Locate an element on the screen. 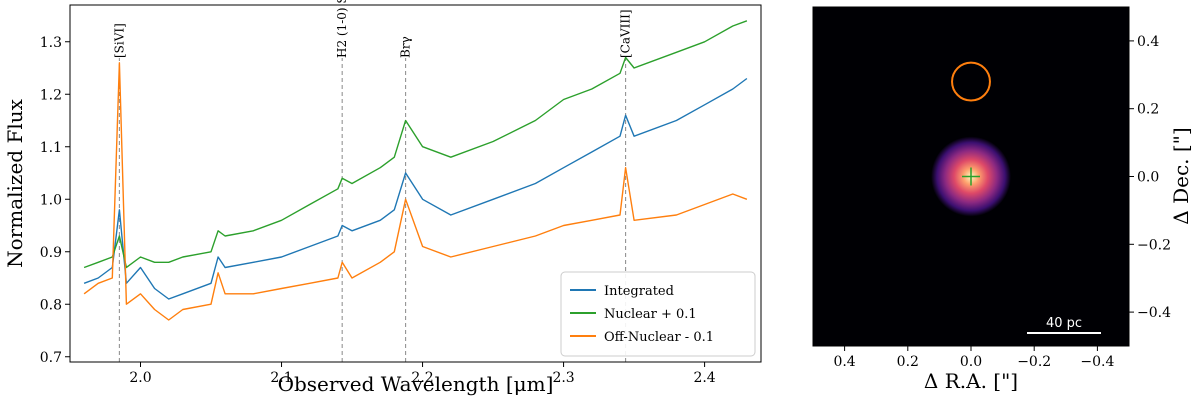 Image resolution: width=1200 pixels, height=401 pixels. image-y-ticks: 0.4 0.2 0.0 −0.2 −0.4 is located at coordinates (1150, 177).